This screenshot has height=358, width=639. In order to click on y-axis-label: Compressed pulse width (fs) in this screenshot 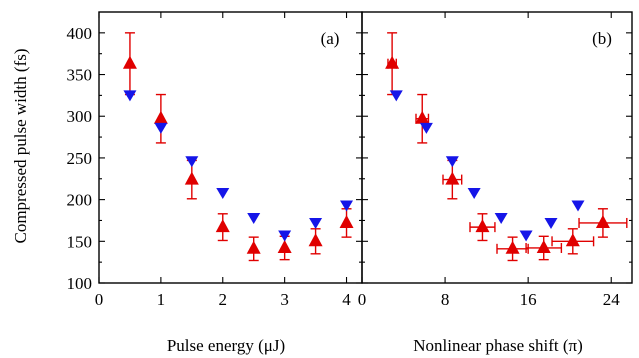, I will do `click(20, 145)`.